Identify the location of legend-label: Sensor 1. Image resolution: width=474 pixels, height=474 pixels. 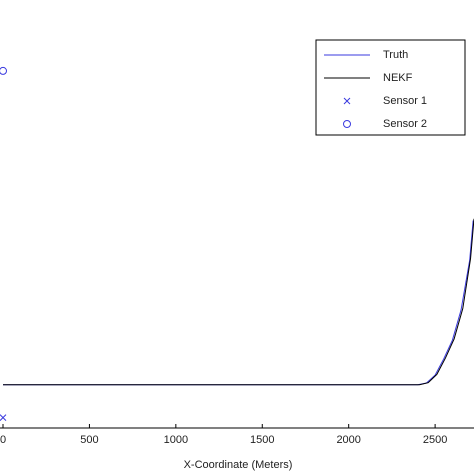
(405, 101).